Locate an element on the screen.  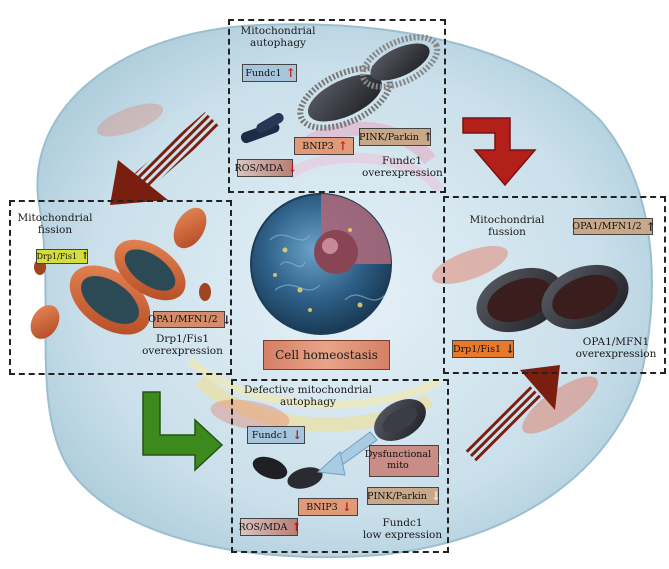
fussion-title: Mitochondrial fussion is located at coordinates (507, 226).